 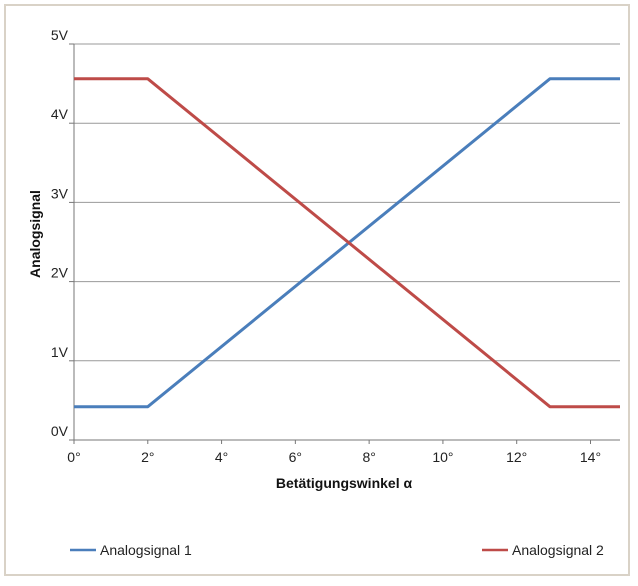 What do you see at coordinates (60, 352) in the screenshot?
I see `y-tick-label-1: 1V` at bounding box center [60, 352].